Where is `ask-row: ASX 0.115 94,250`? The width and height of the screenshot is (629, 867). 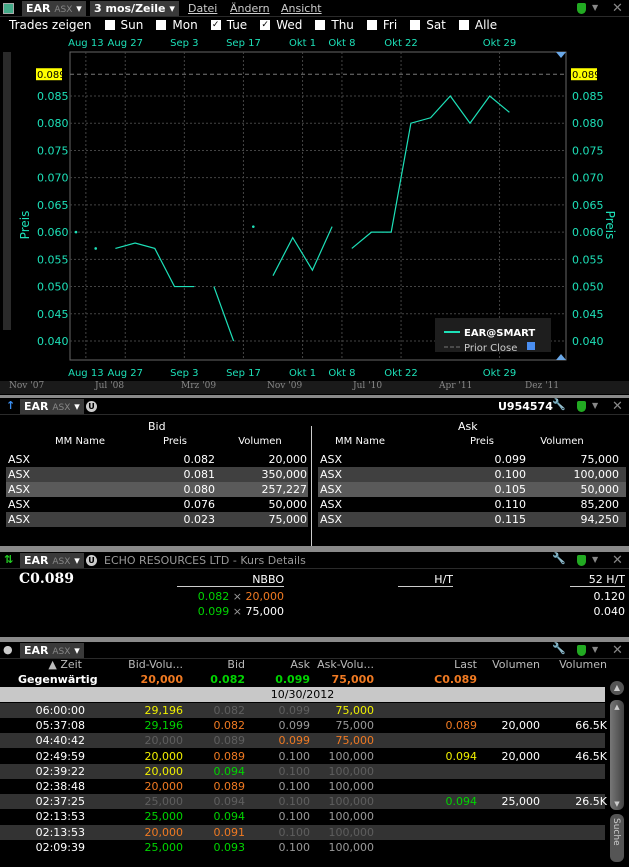
ask-row: ASX 0.115 94,250 is located at coordinates (472, 519).